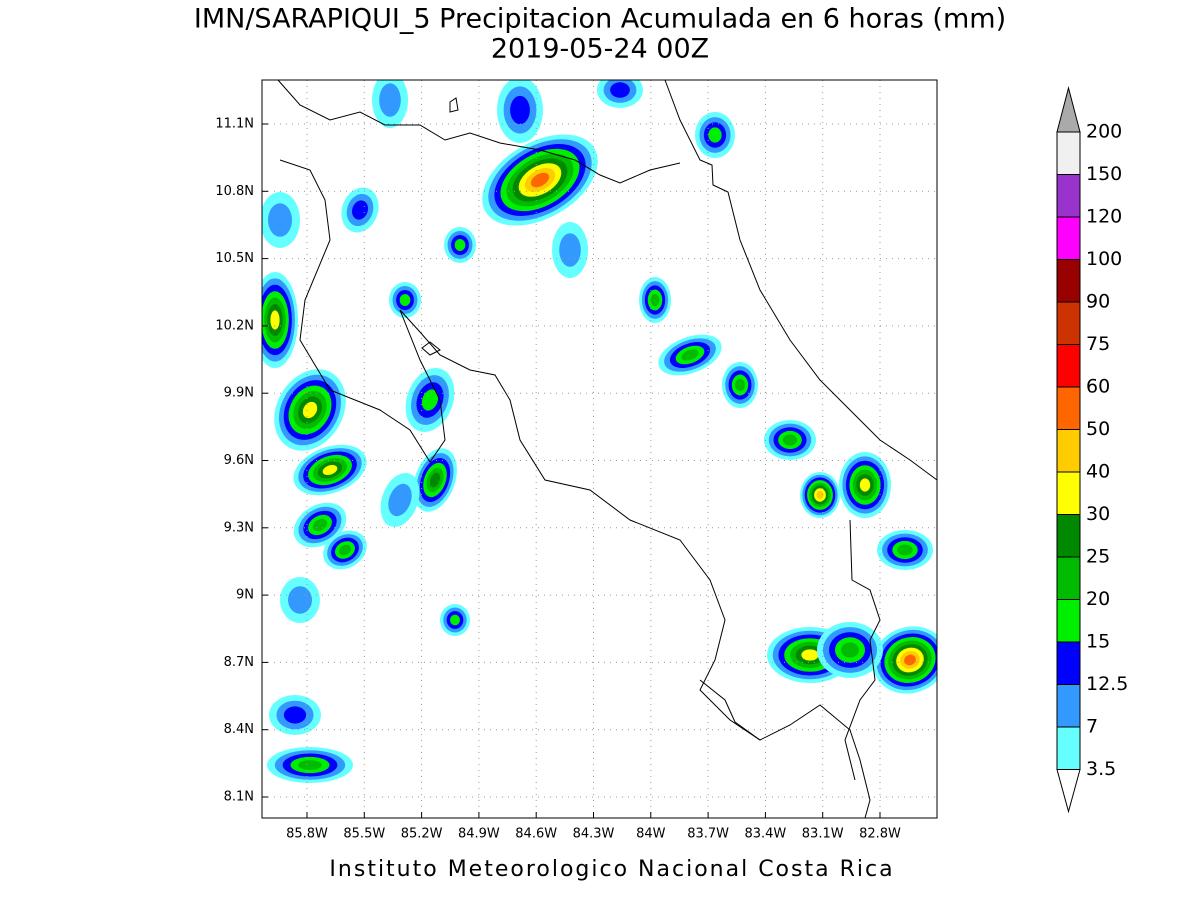  I want to click on lon-label: 84.9W, so click(479, 834).